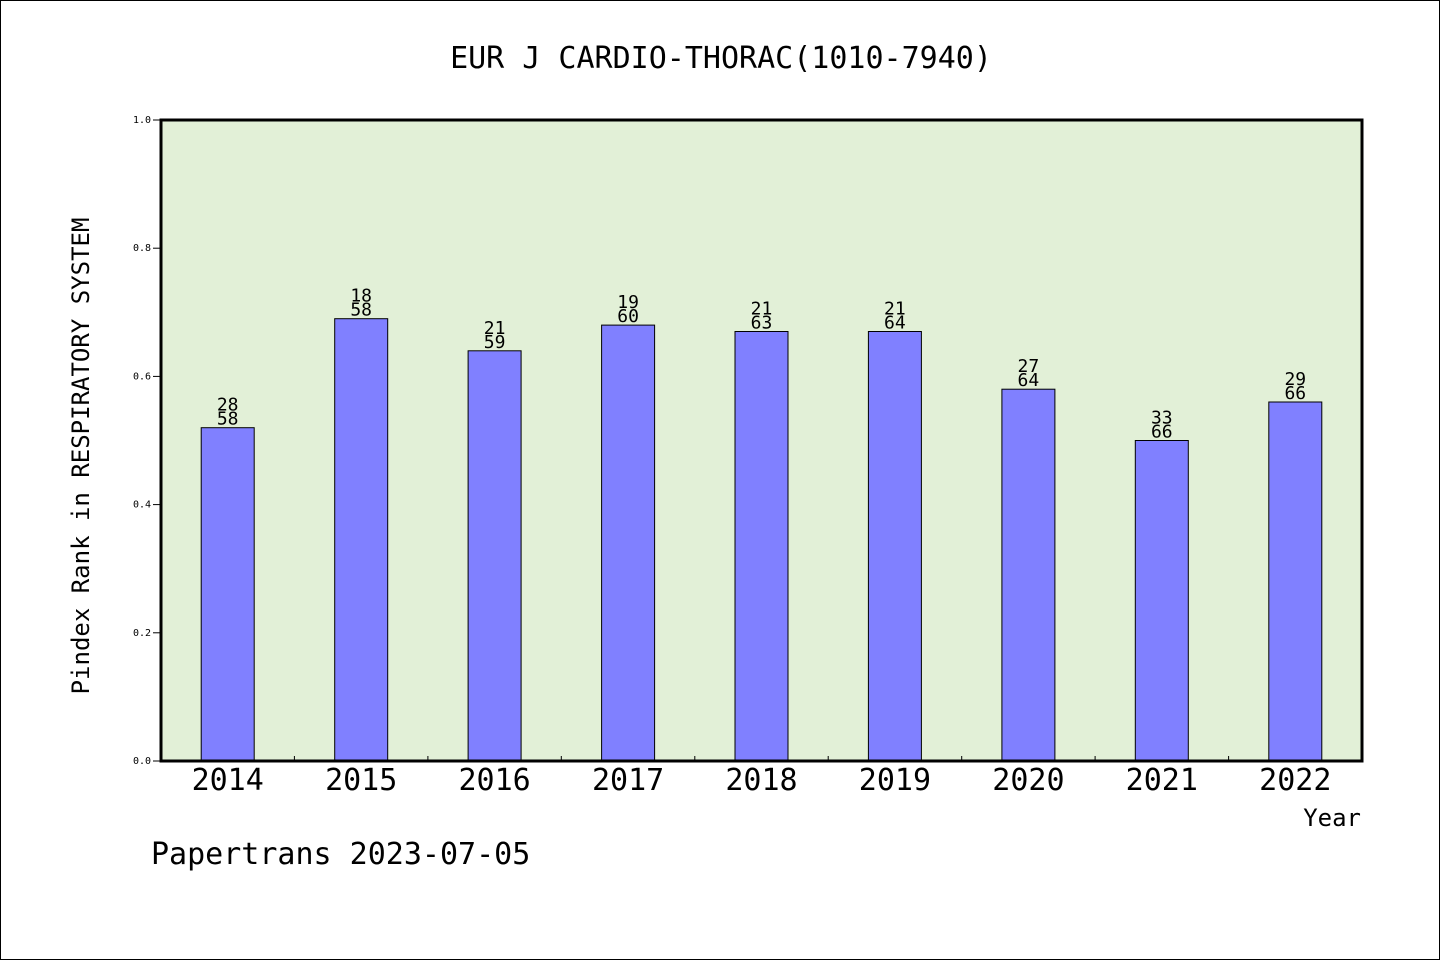  What do you see at coordinates (361, 310) in the screenshot?
I see `total-label-2015: 58` at bounding box center [361, 310].